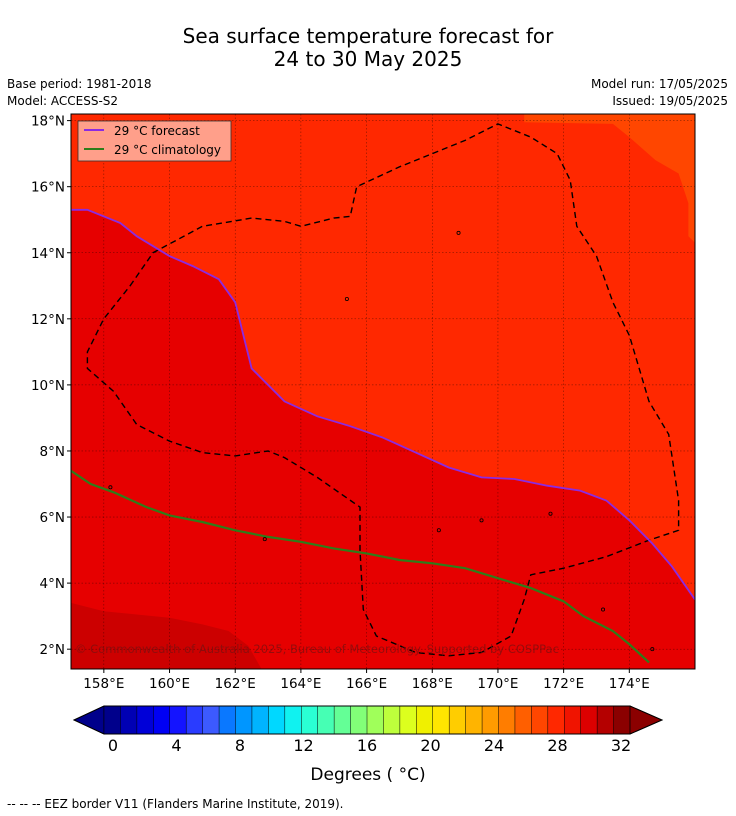  What do you see at coordinates (432, 684) in the screenshot?
I see `x-tick-label: 168°E` at bounding box center [432, 684].